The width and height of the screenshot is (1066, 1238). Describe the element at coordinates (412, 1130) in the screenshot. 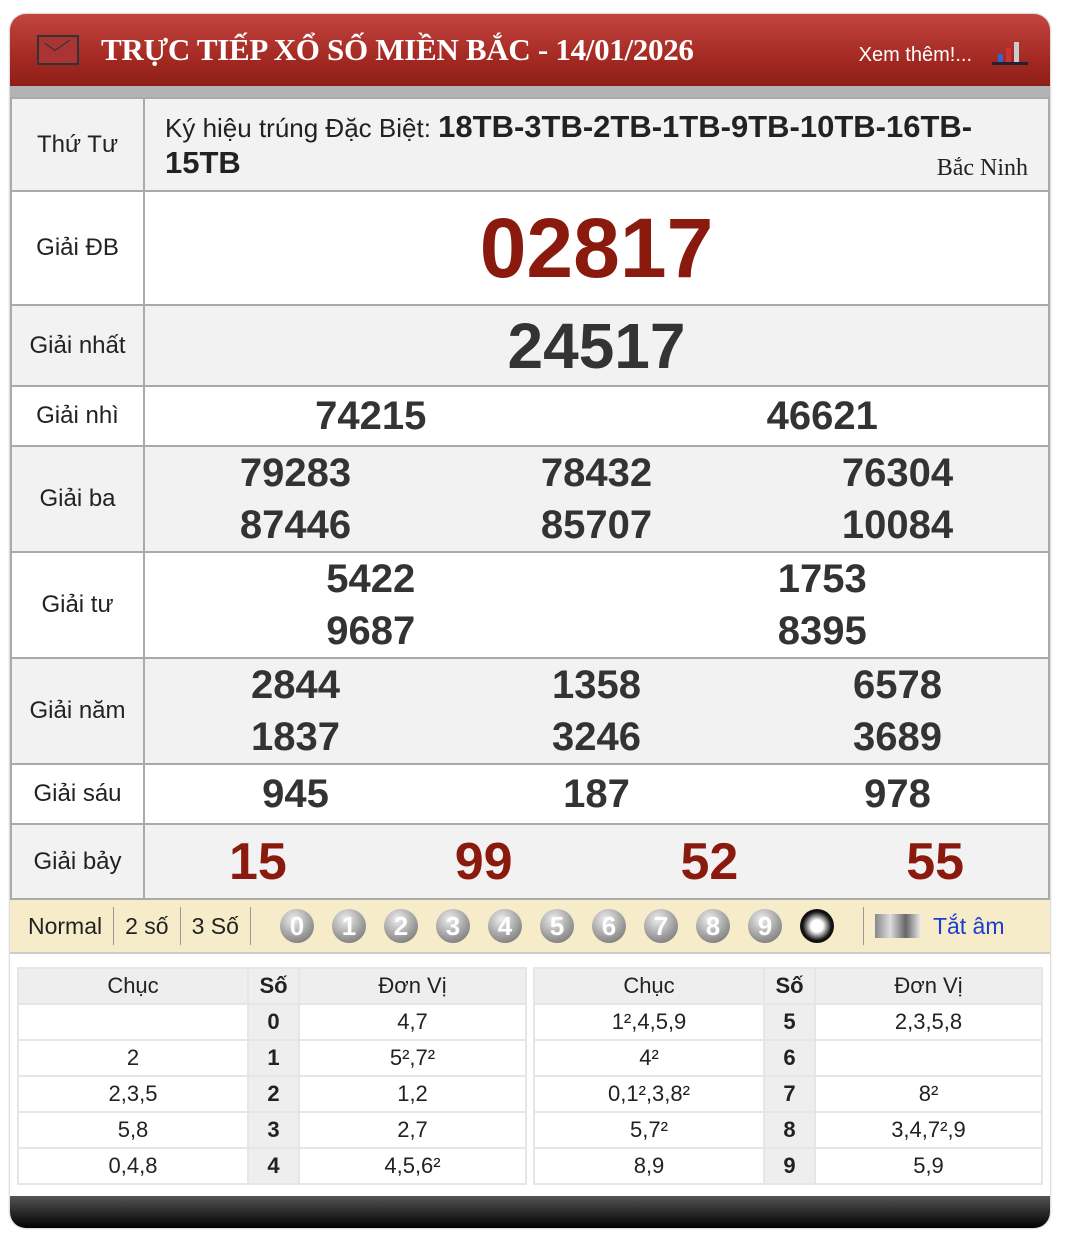

I see `donvi-cell: 2,7` at that location.